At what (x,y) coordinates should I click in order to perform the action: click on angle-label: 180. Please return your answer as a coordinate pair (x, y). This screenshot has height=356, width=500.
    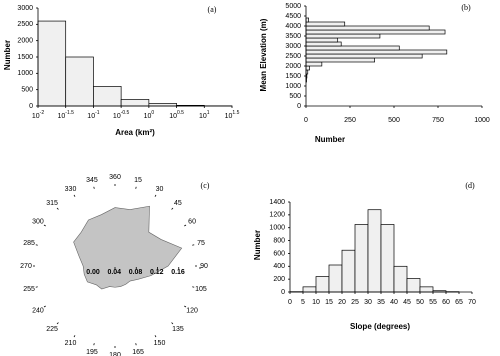
    Looking at the image, I should click on (115, 354).